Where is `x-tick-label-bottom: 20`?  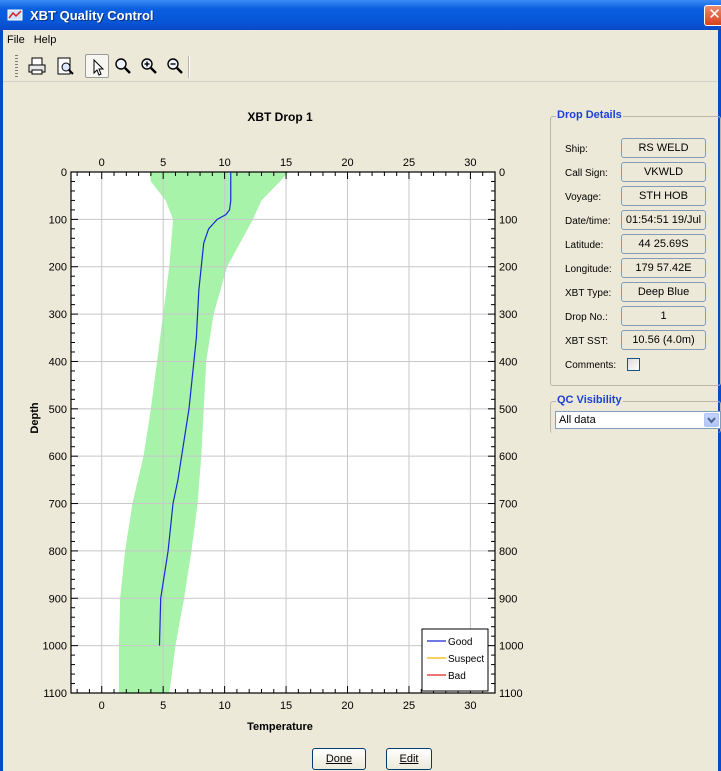 x-tick-label-bottom: 20 is located at coordinates (347, 706).